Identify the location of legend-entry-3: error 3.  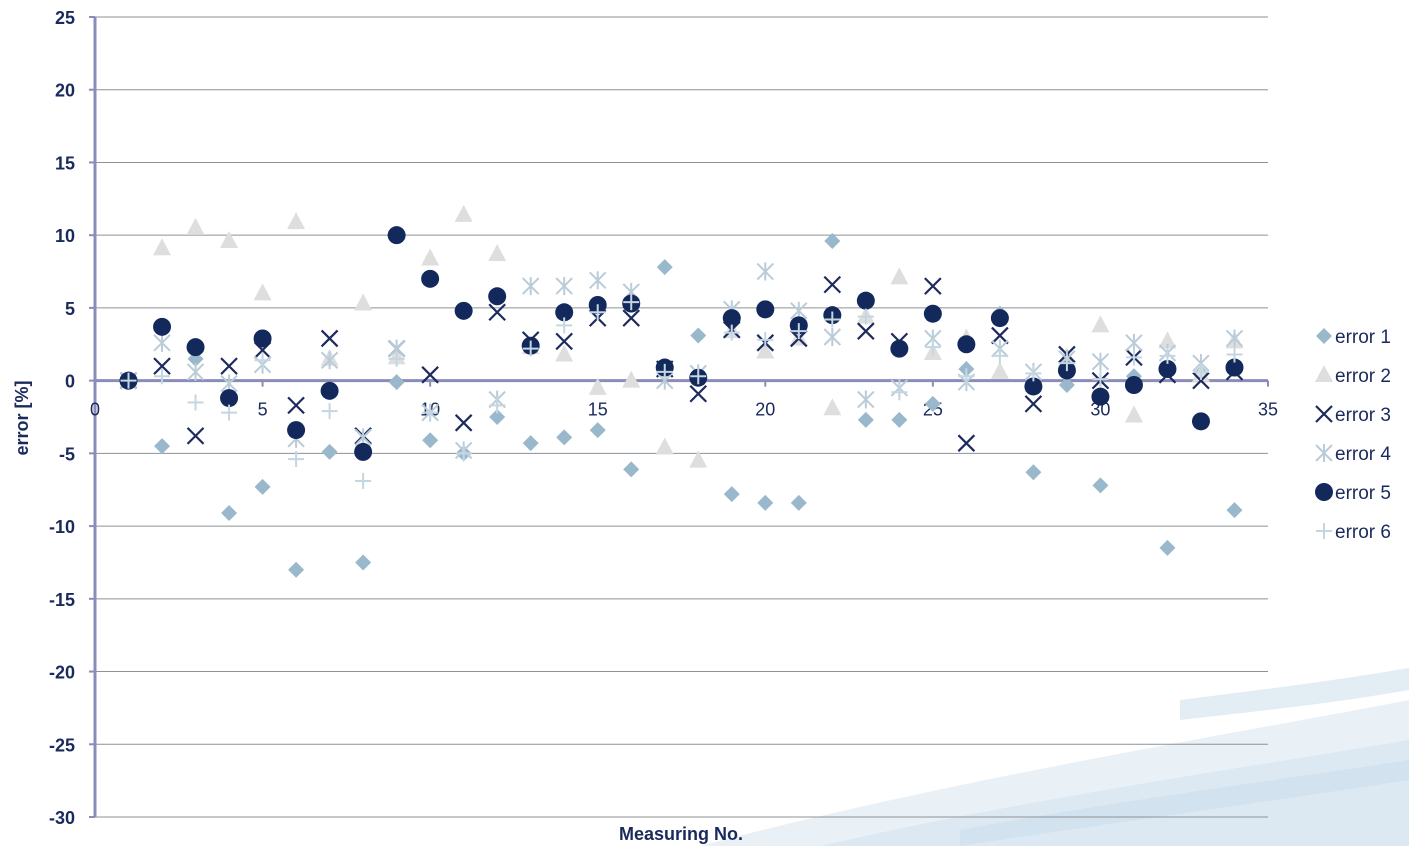
(1353, 415).